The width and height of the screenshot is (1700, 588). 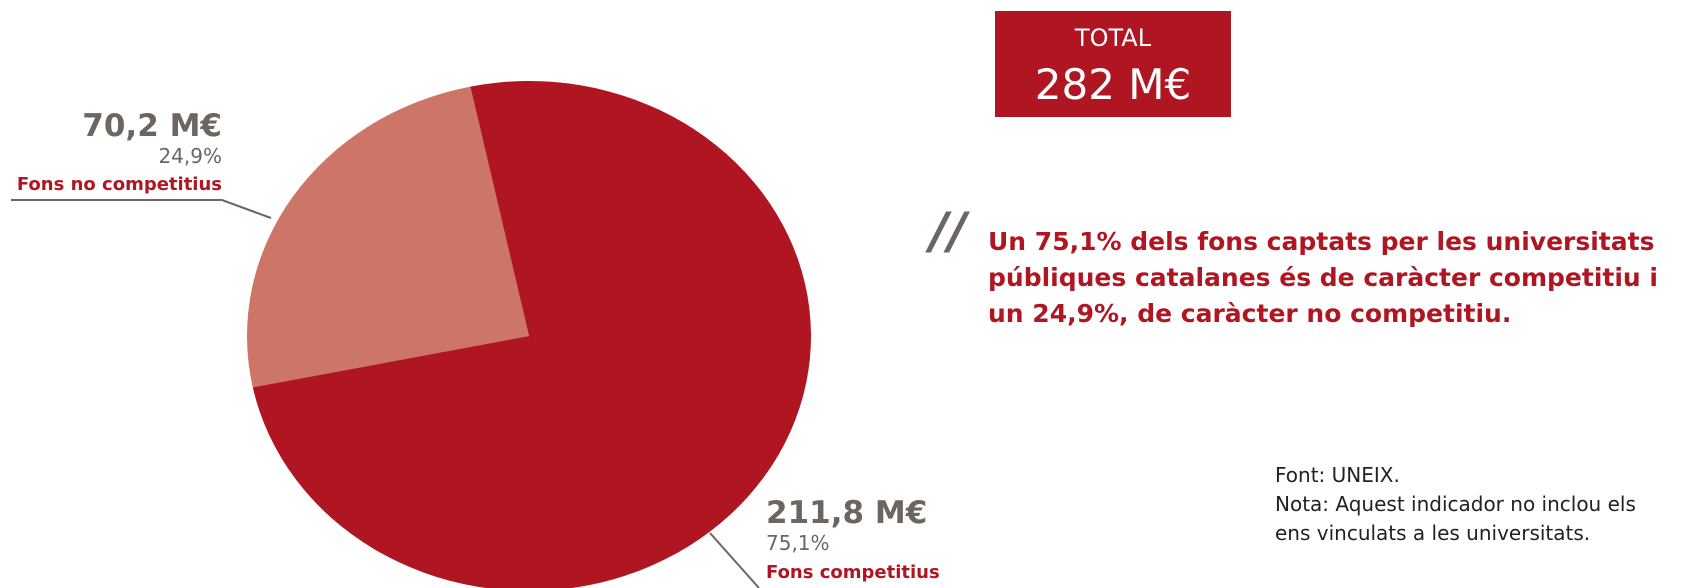 What do you see at coordinates (1113, 38) in the screenshot?
I see `total-title: TOTAL` at bounding box center [1113, 38].